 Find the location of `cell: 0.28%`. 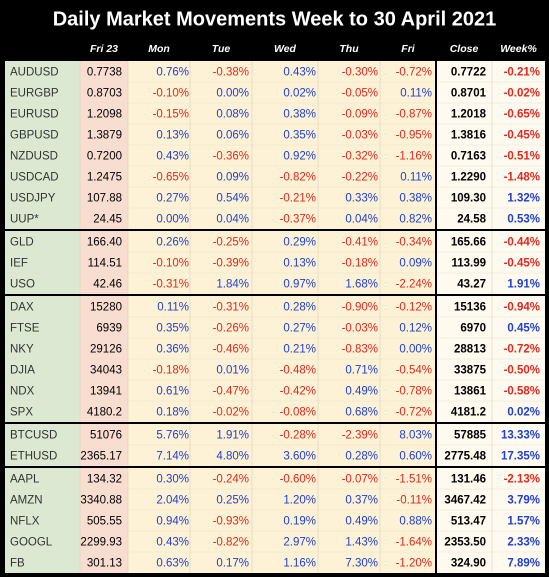

cell: 0.28% is located at coordinates (299, 308).